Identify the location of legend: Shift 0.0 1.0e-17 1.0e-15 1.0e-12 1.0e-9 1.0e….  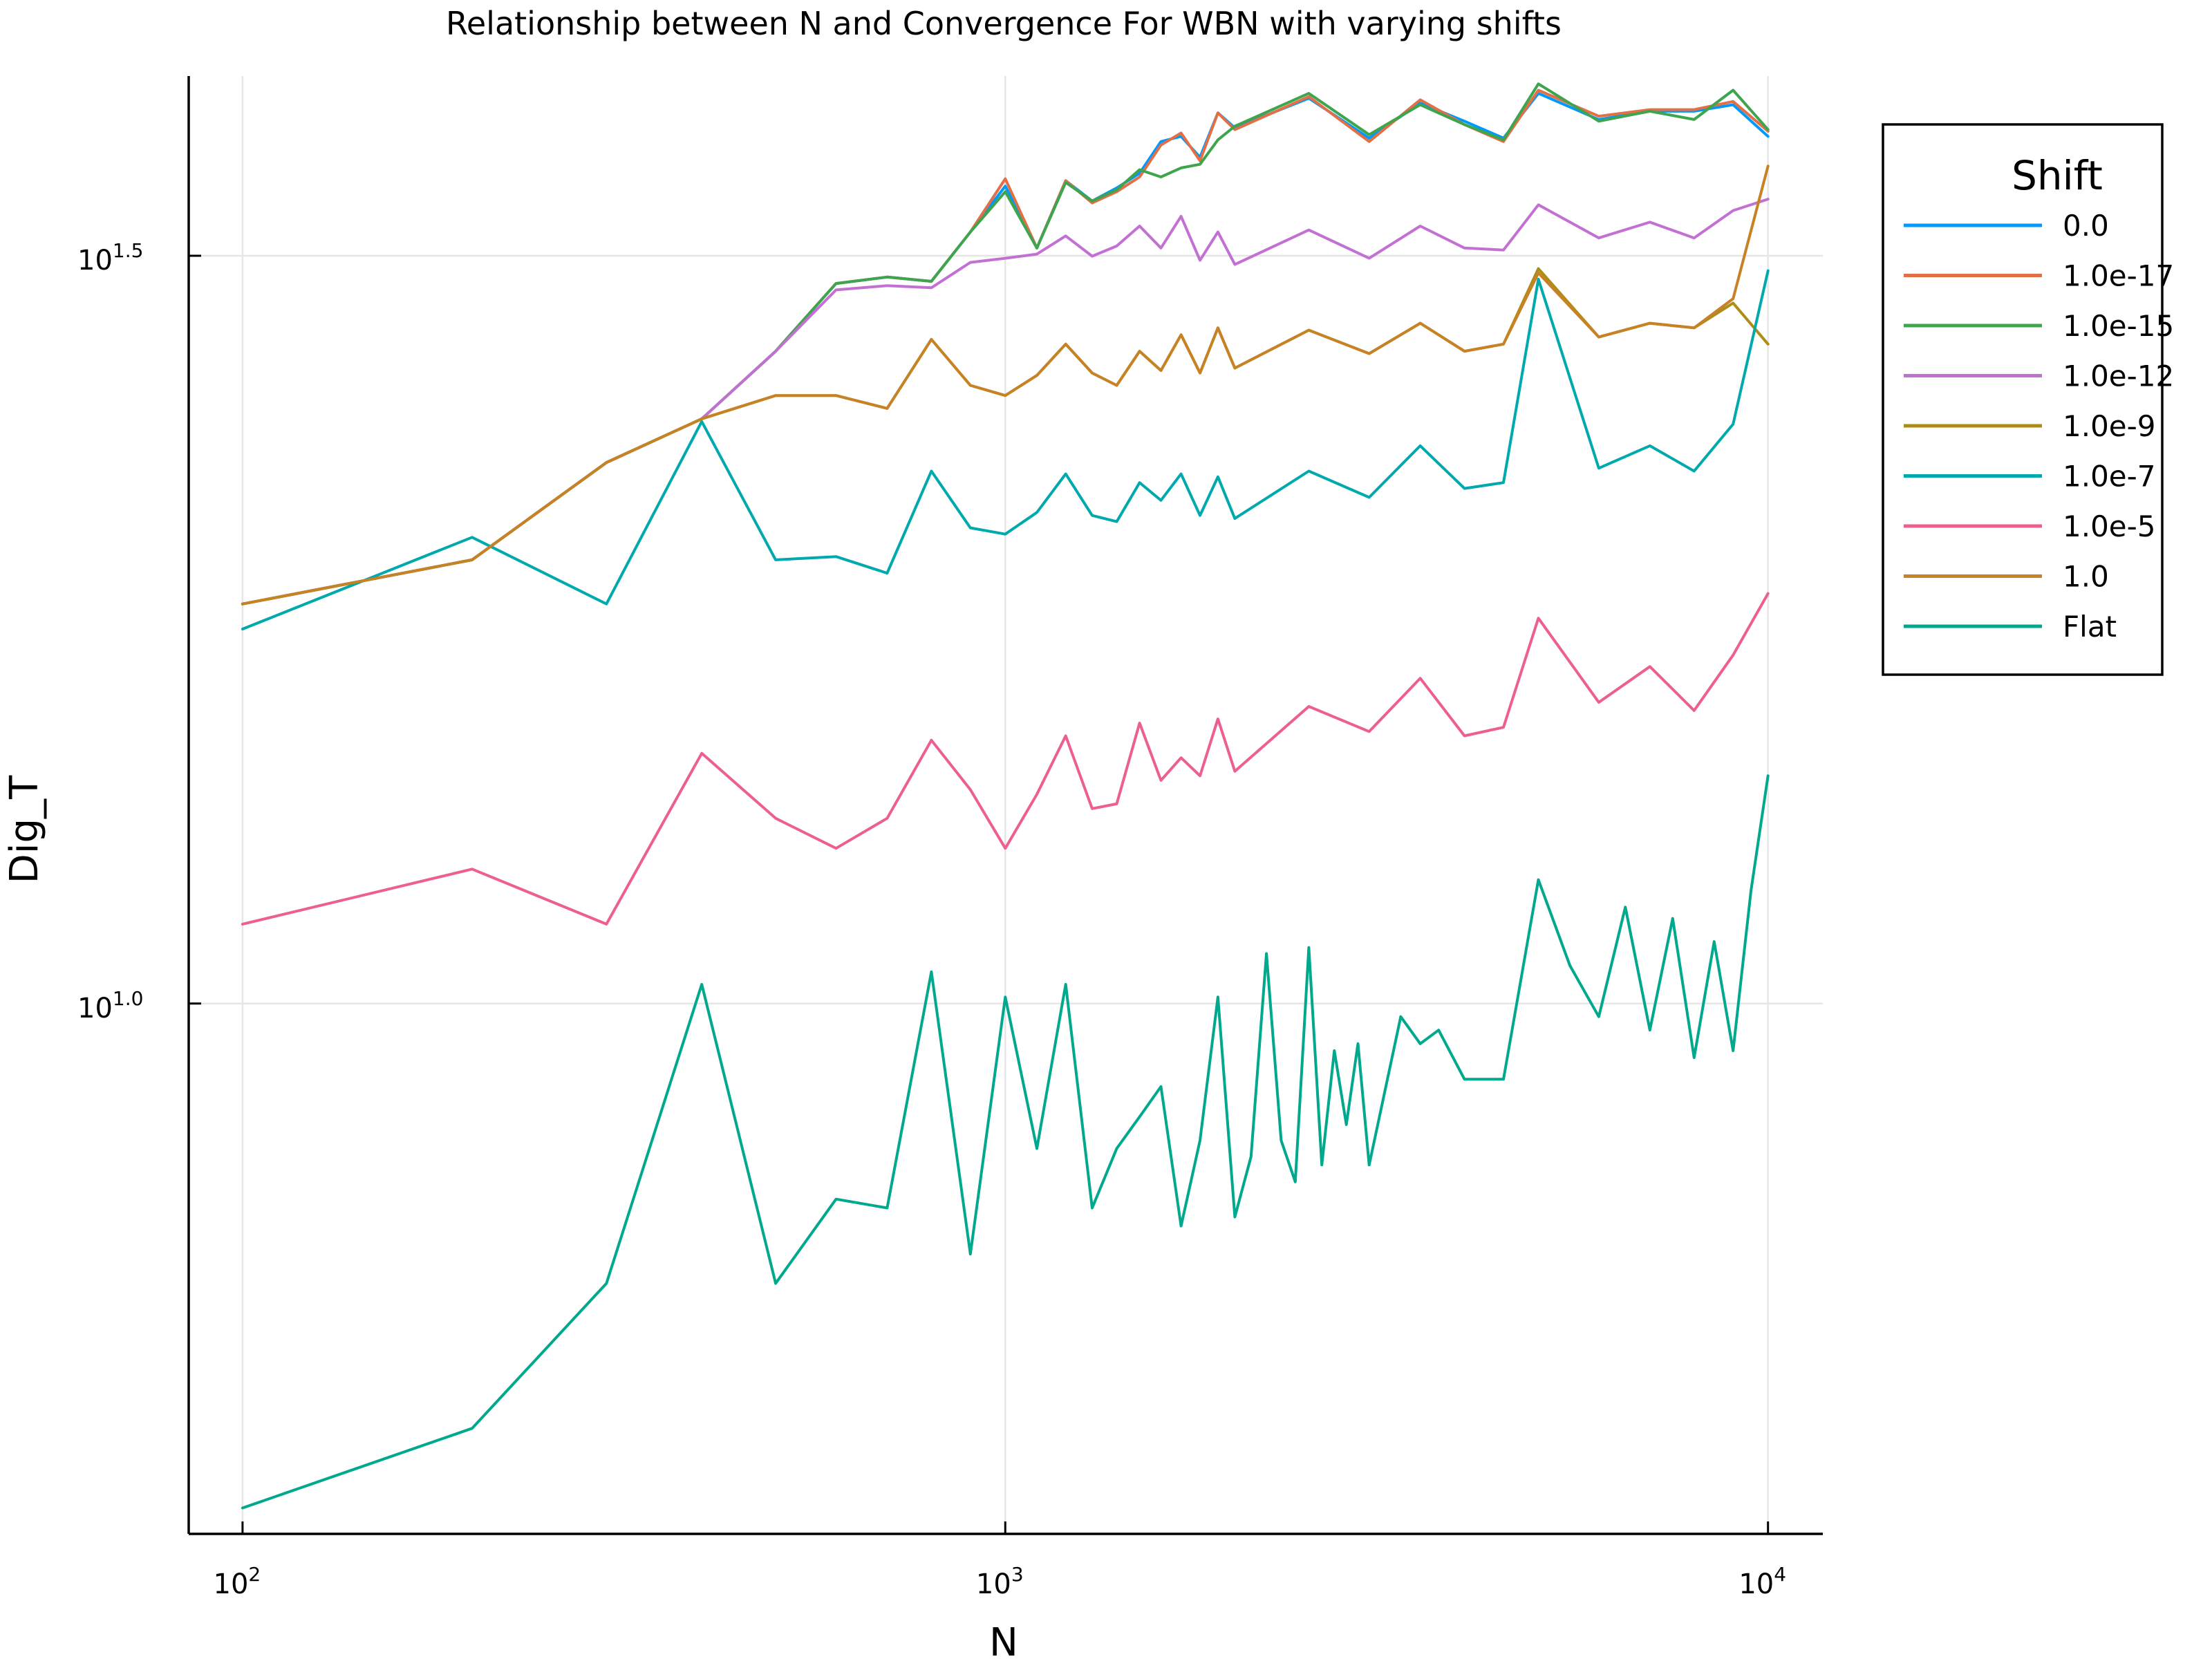
(2028, 399).